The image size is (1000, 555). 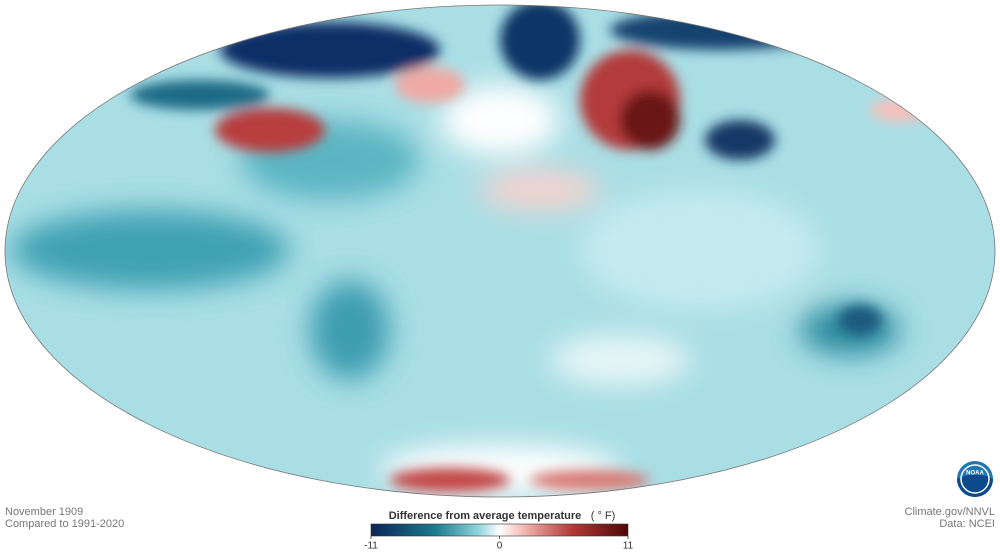 What do you see at coordinates (485, 516) in the screenshot?
I see `colorbar-label: Difference from average temperature` at bounding box center [485, 516].